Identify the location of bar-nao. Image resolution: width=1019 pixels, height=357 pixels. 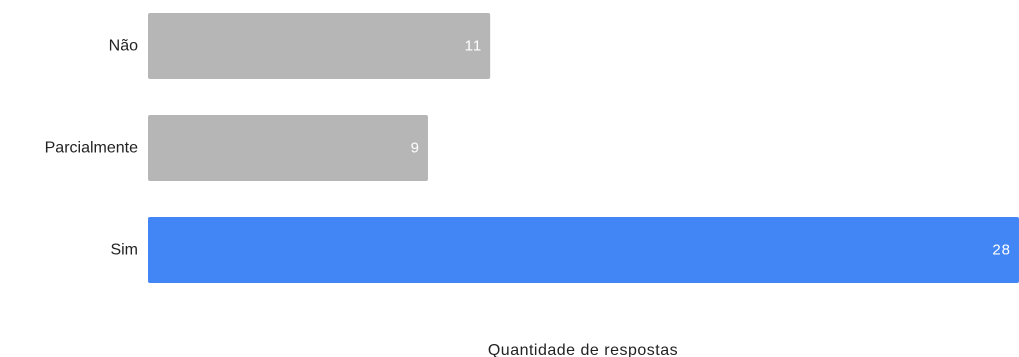
(319, 46).